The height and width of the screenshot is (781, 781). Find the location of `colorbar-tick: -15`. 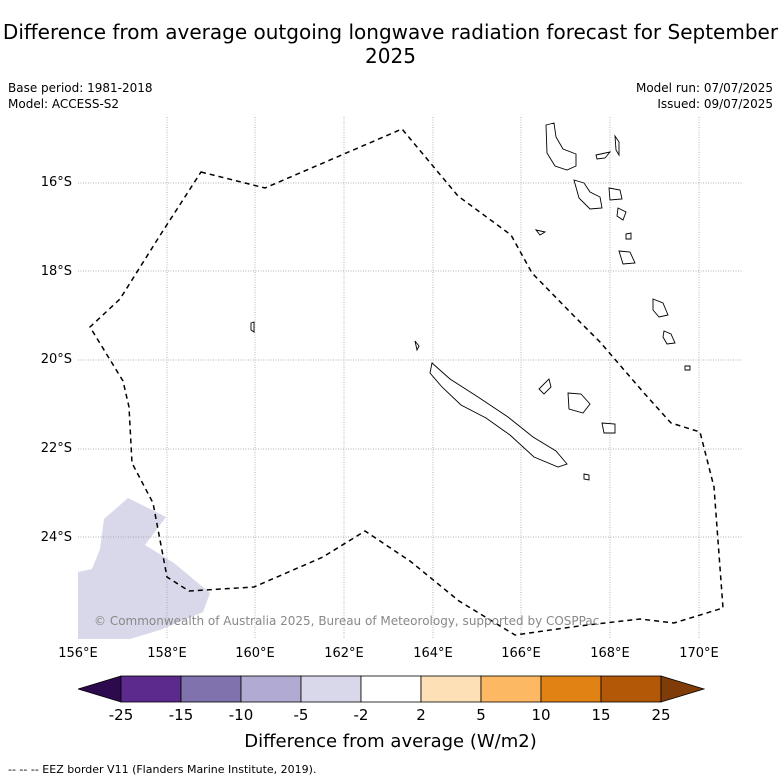

colorbar-tick: -15 is located at coordinates (181, 715).